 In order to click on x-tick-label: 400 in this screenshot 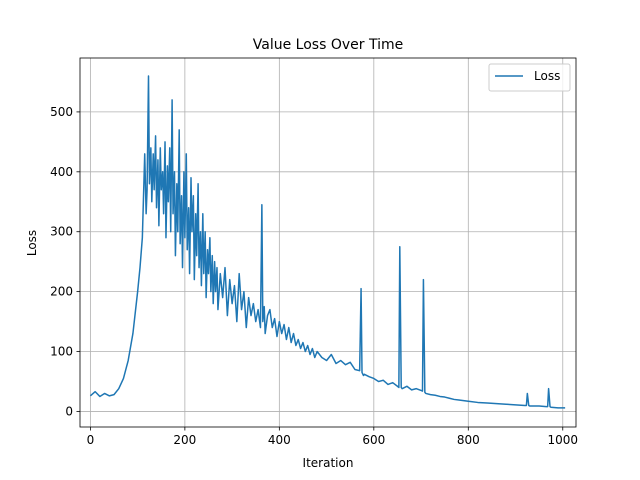, I will do `click(279, 440)`.